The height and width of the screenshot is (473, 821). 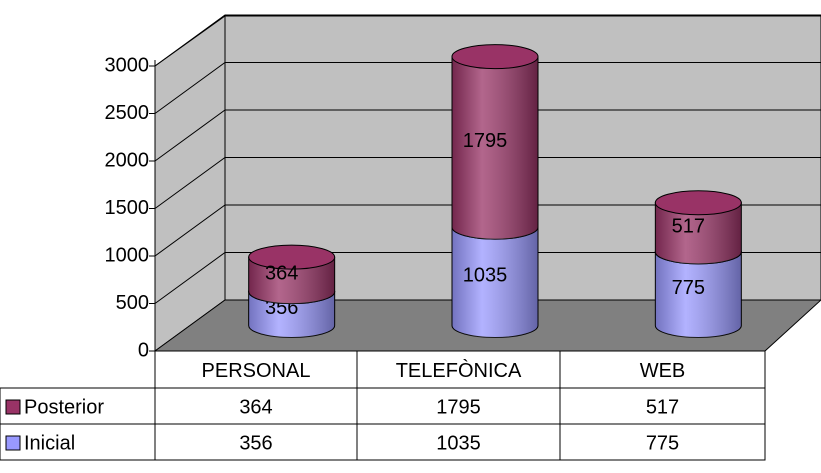 What do you see at coordinates (485, 141) in the screenshot?
I see `data-label: 1795` at bounding box center [485, 141].